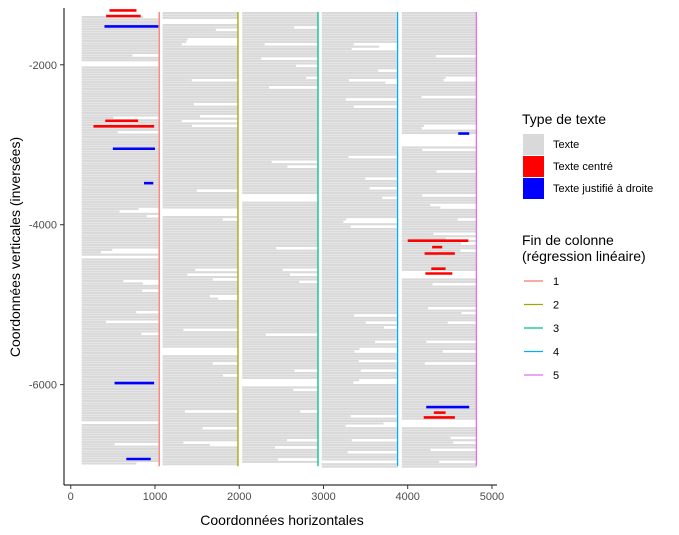 This screenshot has height=535, width=679. Describe the element at coordinates (603, 189) in the screenshot. I see `legend-label: Texte justifié à droite` at that location.